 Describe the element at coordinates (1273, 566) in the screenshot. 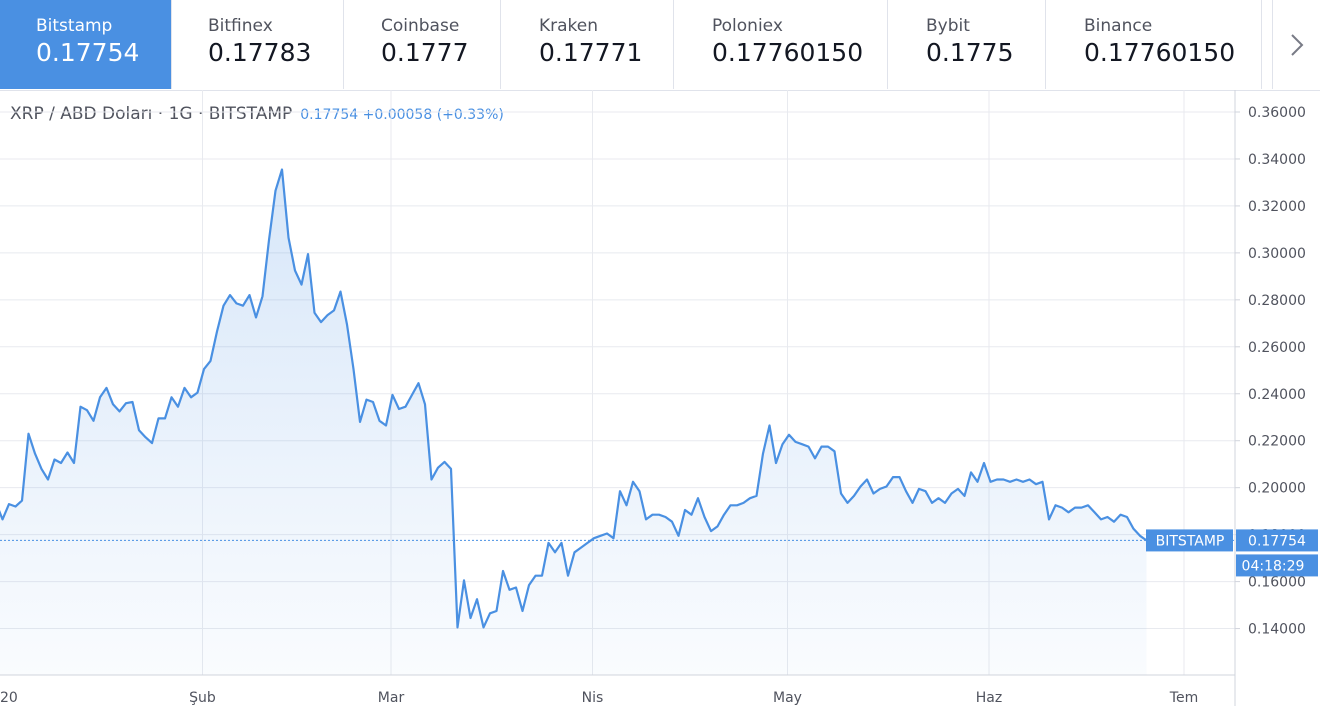

I see `countdown-tag-value: 04:18:29` at that location.